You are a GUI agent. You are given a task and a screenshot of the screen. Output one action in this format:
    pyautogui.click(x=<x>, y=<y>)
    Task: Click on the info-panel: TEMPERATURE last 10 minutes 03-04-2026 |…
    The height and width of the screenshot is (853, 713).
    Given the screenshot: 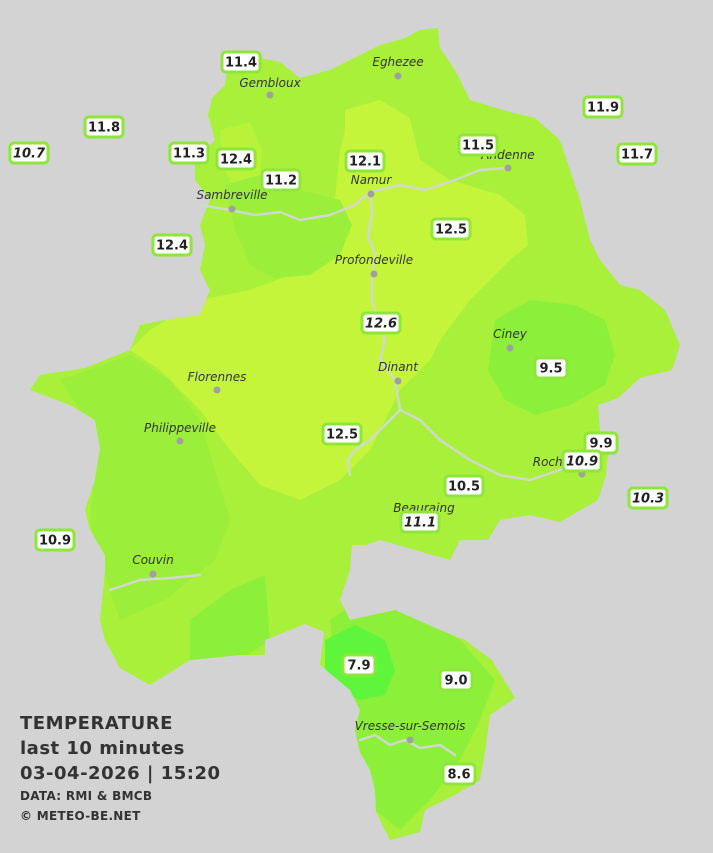 What is the action you would take?
    pyautogui.click(x=120, y=768)
    